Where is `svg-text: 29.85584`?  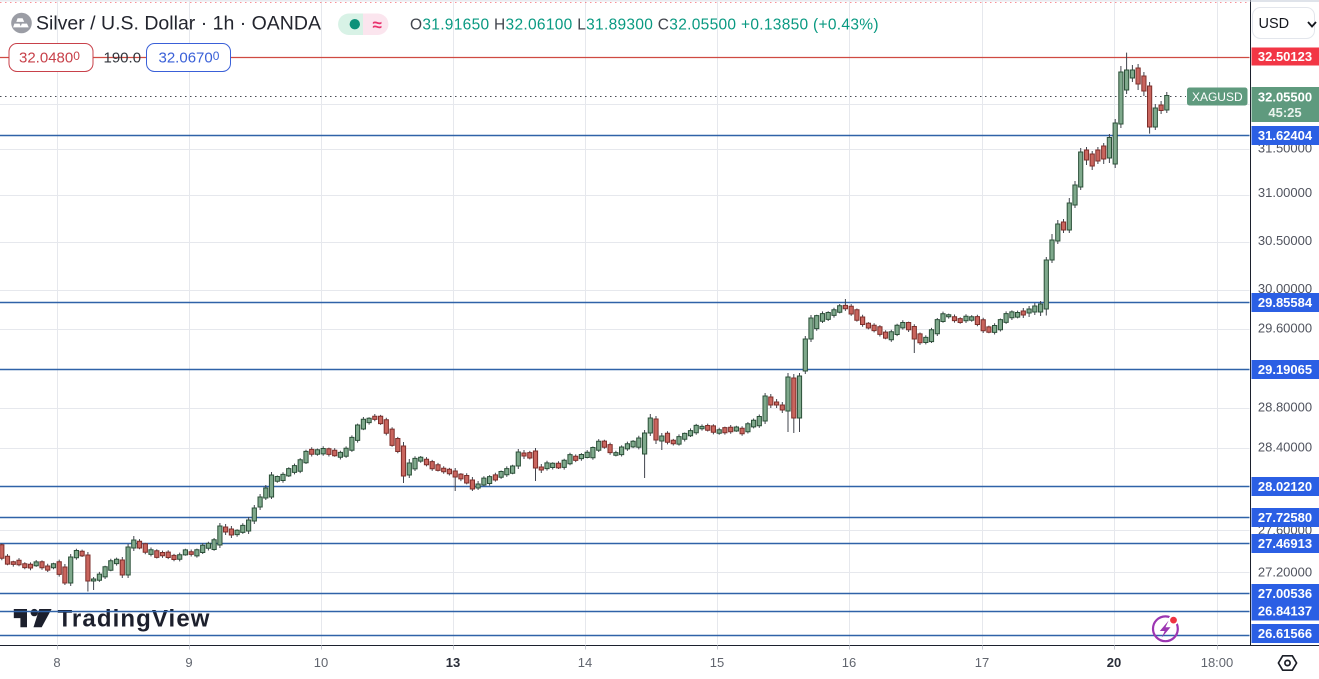
svg-text: 29.85584 is located at coordinates (1285, 302).